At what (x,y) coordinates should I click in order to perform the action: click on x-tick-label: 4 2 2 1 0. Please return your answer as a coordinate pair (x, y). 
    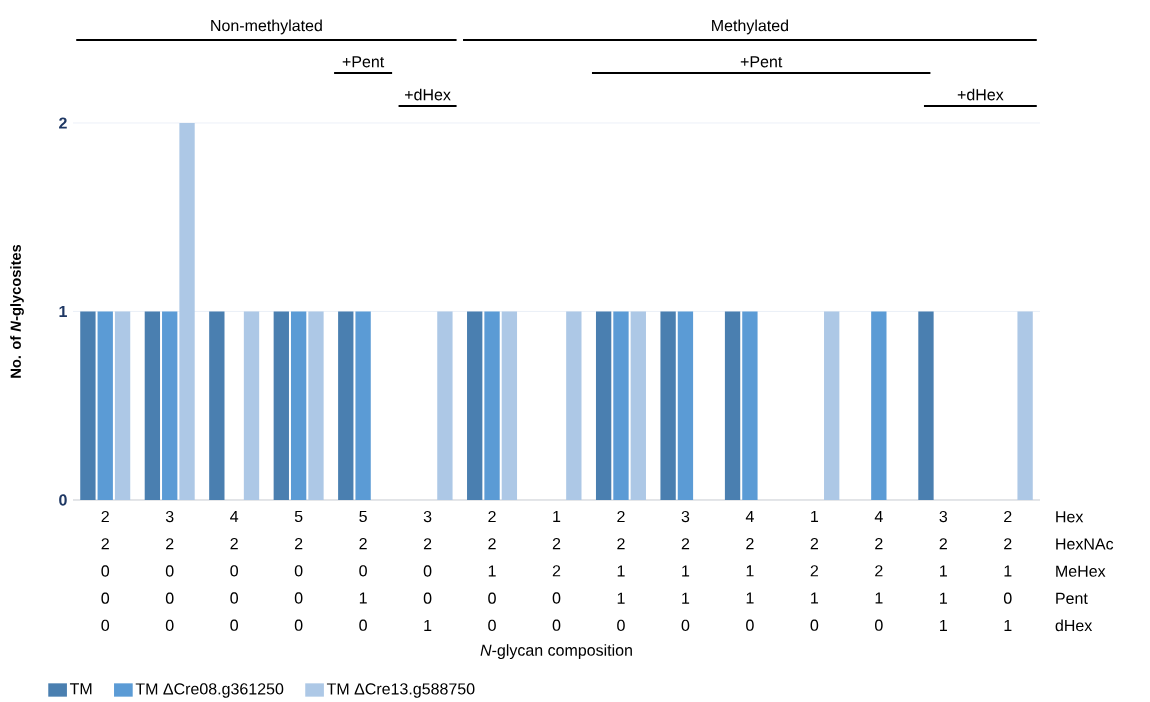
    Looking at the image, I should click on (878, 570).